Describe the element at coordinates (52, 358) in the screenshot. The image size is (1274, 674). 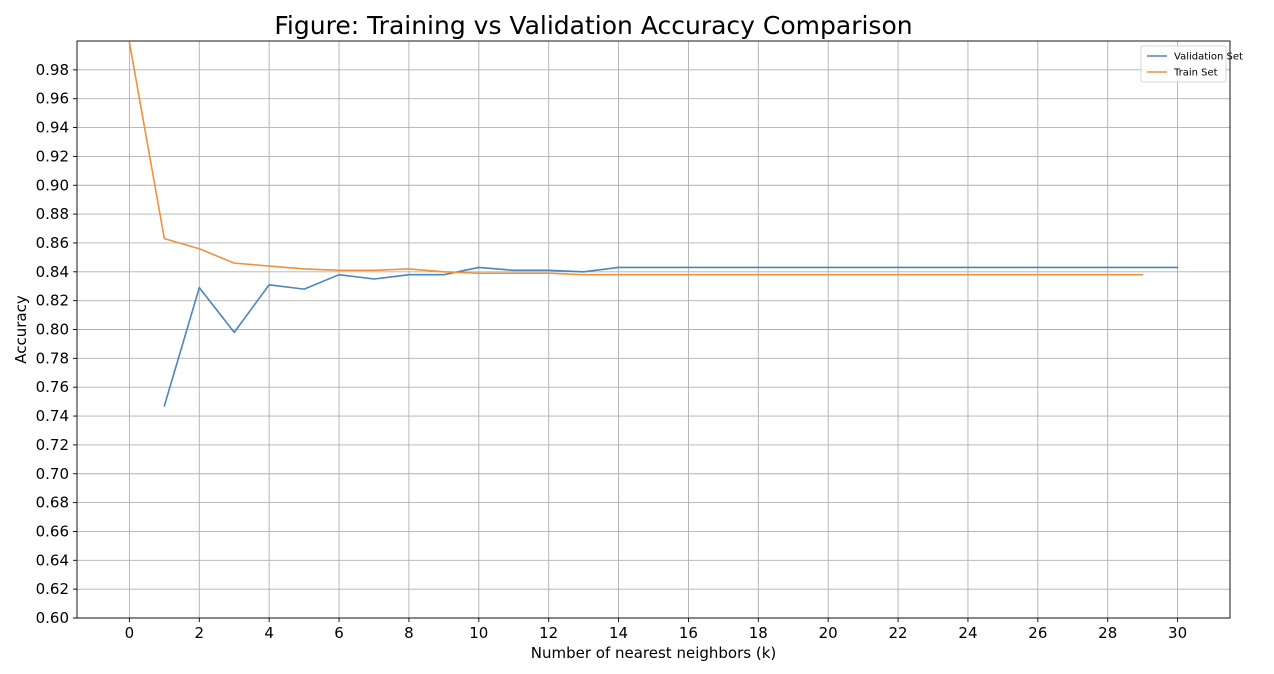
I see `y-tick-label: 0.78` at that location.